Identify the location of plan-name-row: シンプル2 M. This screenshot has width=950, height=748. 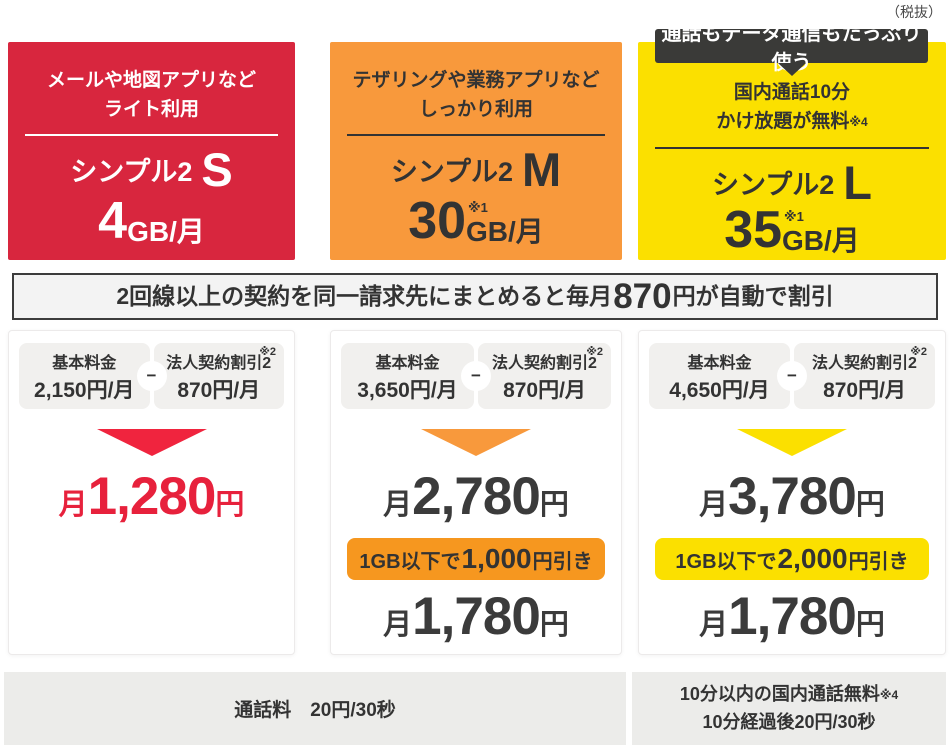
(476, 169).